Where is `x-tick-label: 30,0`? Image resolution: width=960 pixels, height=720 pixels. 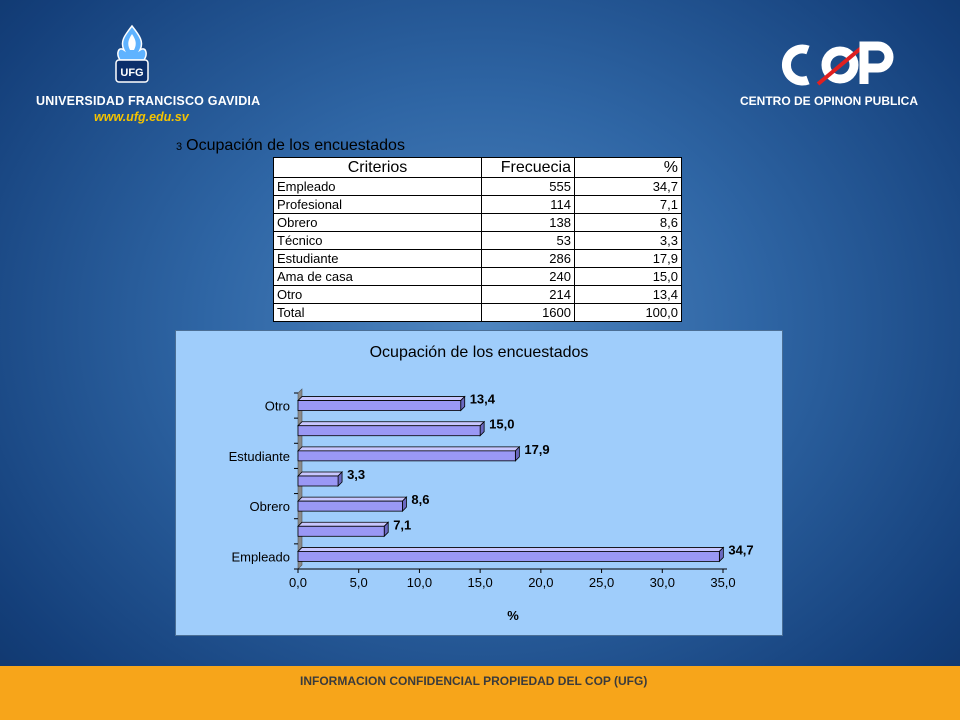
x-tick-label: 30,0 is located at coordinates (662, 582).